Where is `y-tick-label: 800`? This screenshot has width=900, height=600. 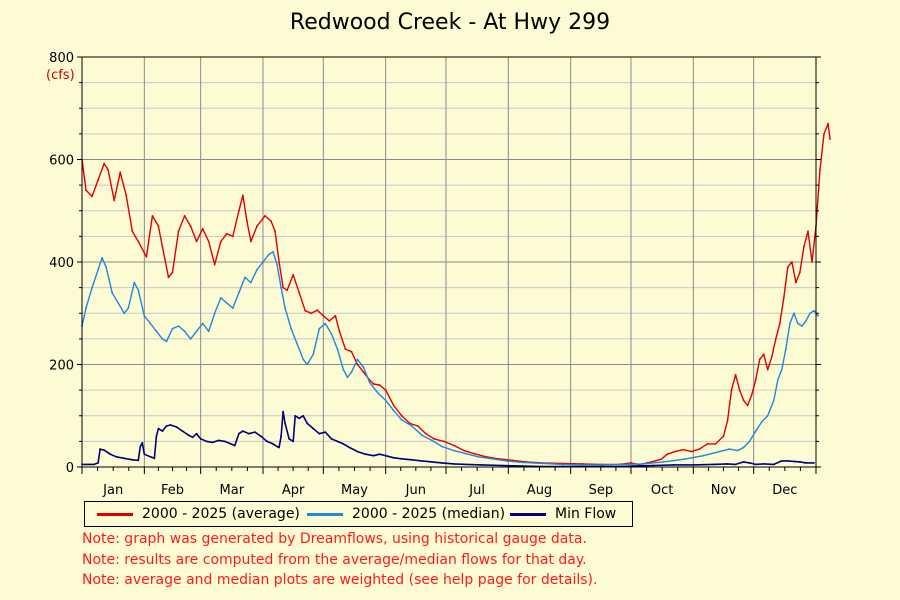
y-tick-label: 800 is located at coordinates (61, 58).